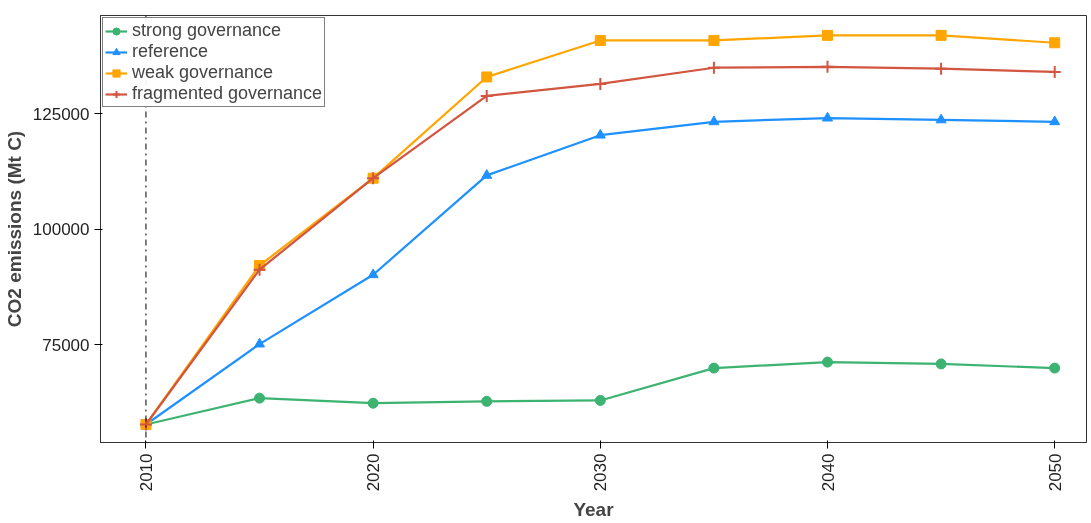 The image size is (1091, 523). Describe the element at coordinates (227, 93) in the screenshot. I see `legend-label: fragmented governance` at that location.